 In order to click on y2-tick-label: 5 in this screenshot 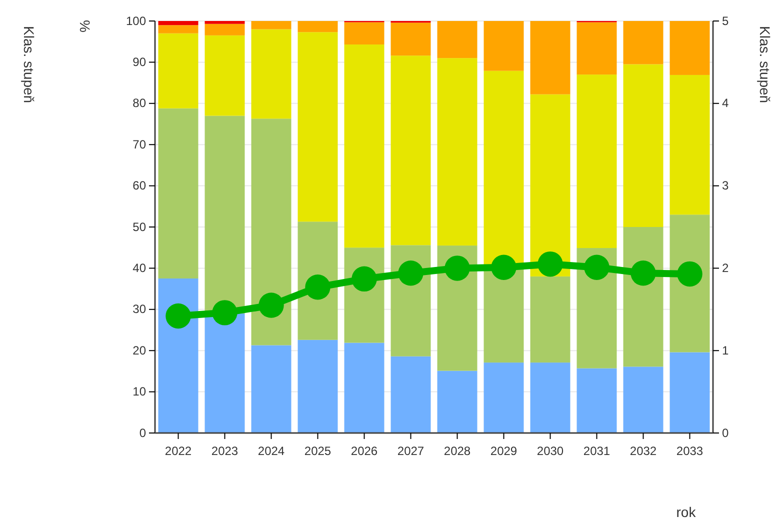, I will do `click(725, 21)`.